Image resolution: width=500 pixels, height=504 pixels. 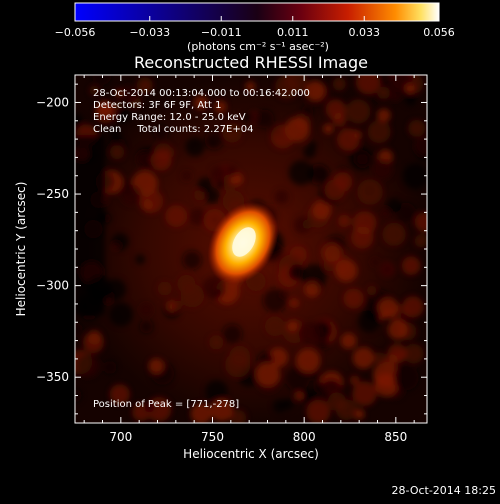 I want to click on x-tick-label: 800, so click(x=304, y=437).